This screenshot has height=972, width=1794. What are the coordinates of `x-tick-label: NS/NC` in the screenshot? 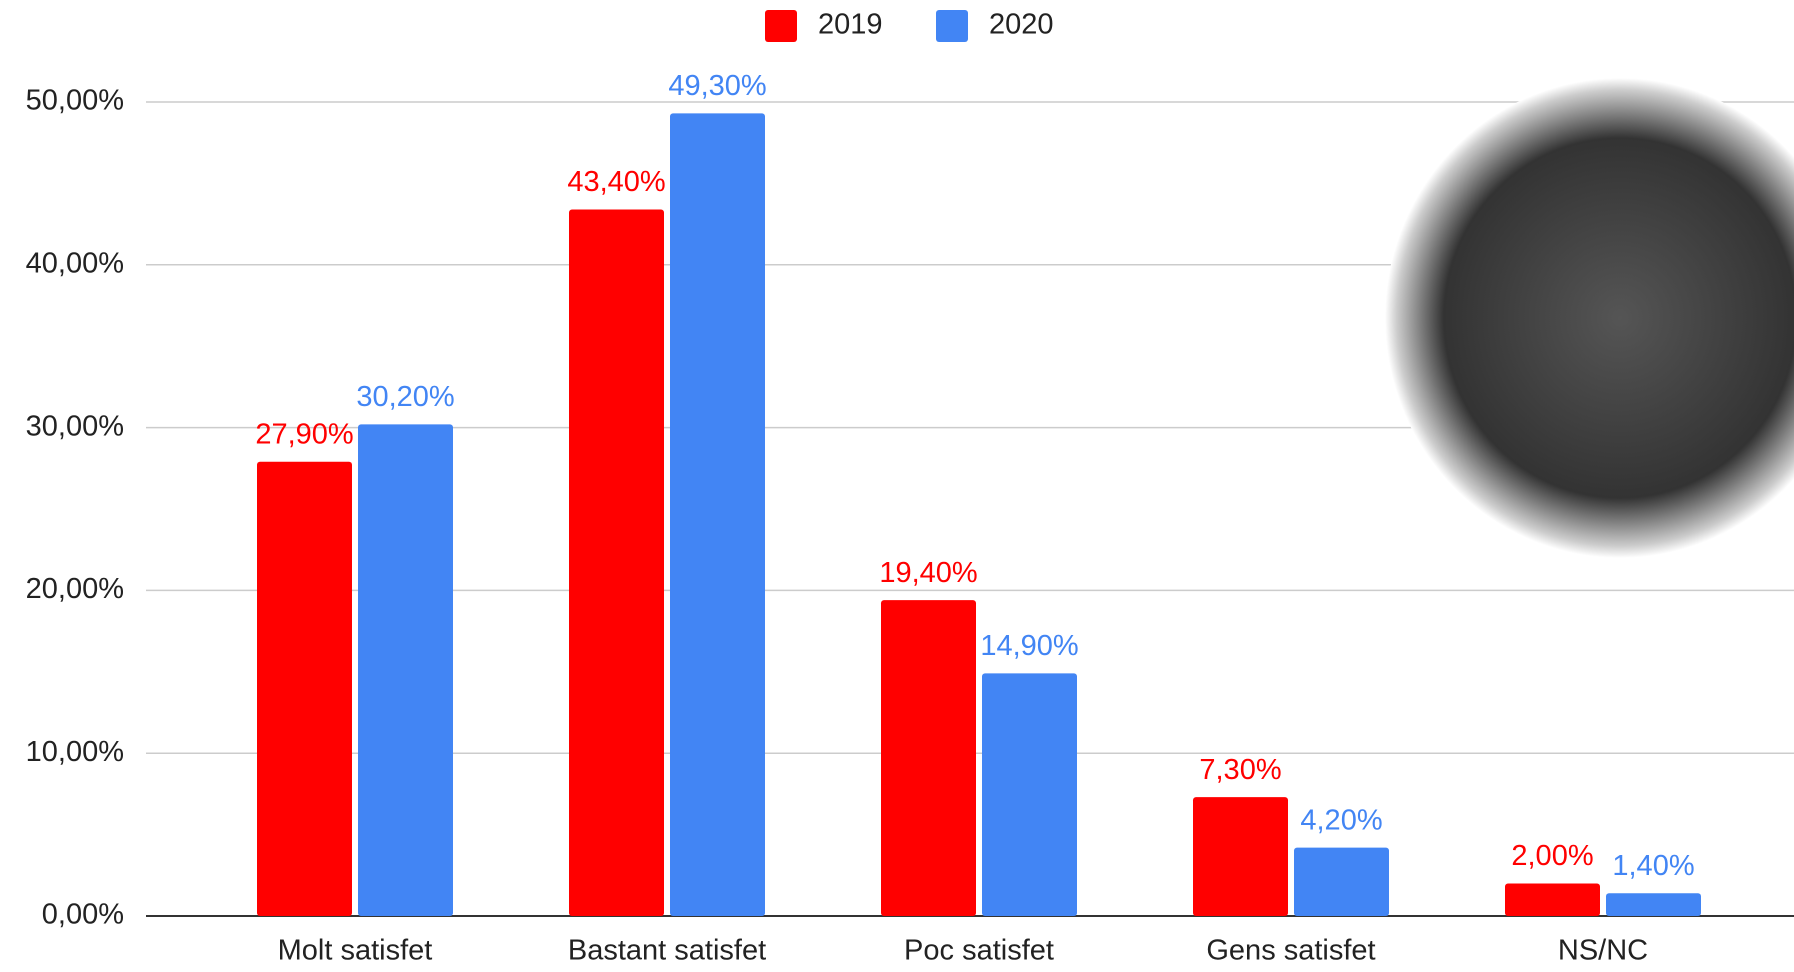 It's located at (1603, 951).